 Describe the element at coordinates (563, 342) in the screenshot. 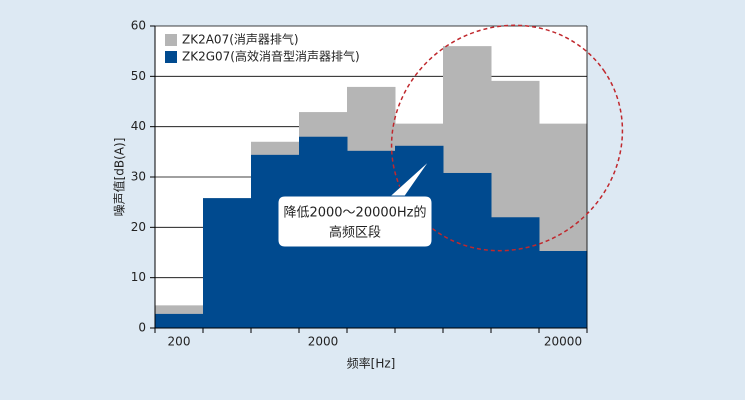

I see `x-tick-label: 20000` at that location.